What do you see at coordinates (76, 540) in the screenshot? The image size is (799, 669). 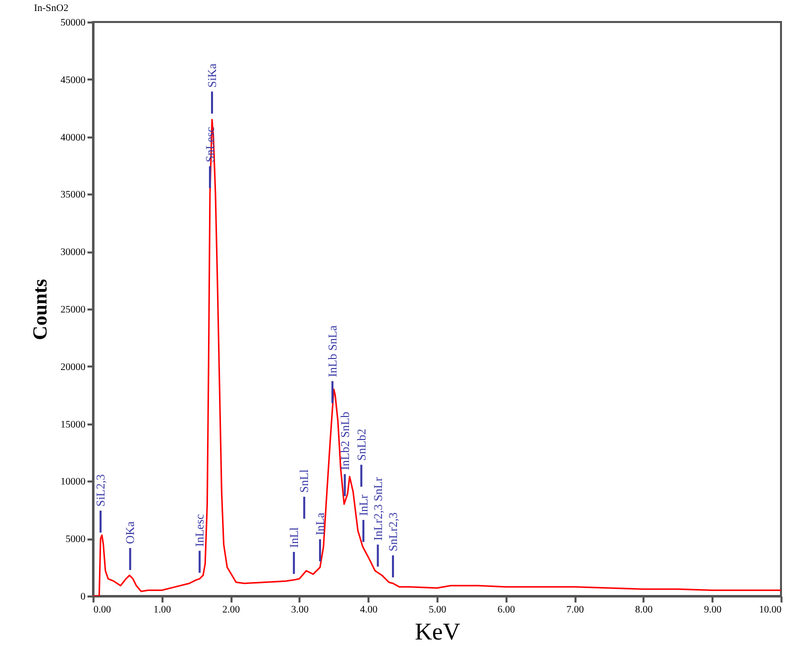 I see `y-tick-label: 5000` at bounding box center [76, 540].